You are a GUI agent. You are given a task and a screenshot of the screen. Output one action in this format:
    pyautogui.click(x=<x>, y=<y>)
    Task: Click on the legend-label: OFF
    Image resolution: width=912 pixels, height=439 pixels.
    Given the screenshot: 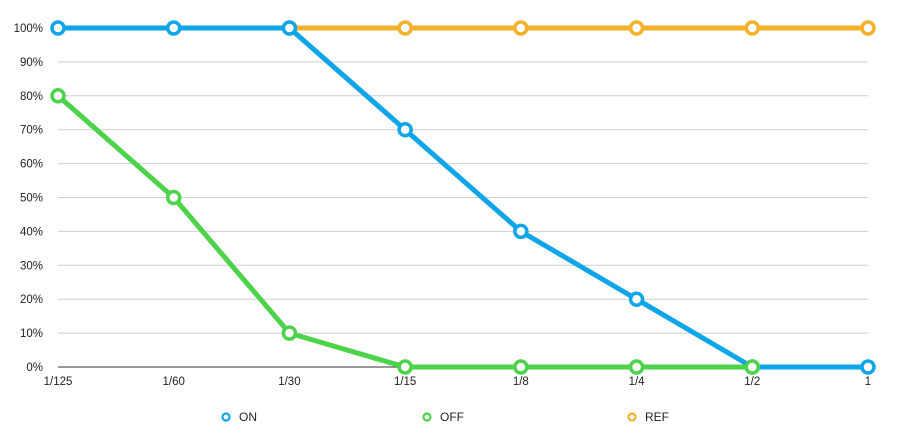 What is the action you would take?
    pyautogui.click(x=452, y=417)
    